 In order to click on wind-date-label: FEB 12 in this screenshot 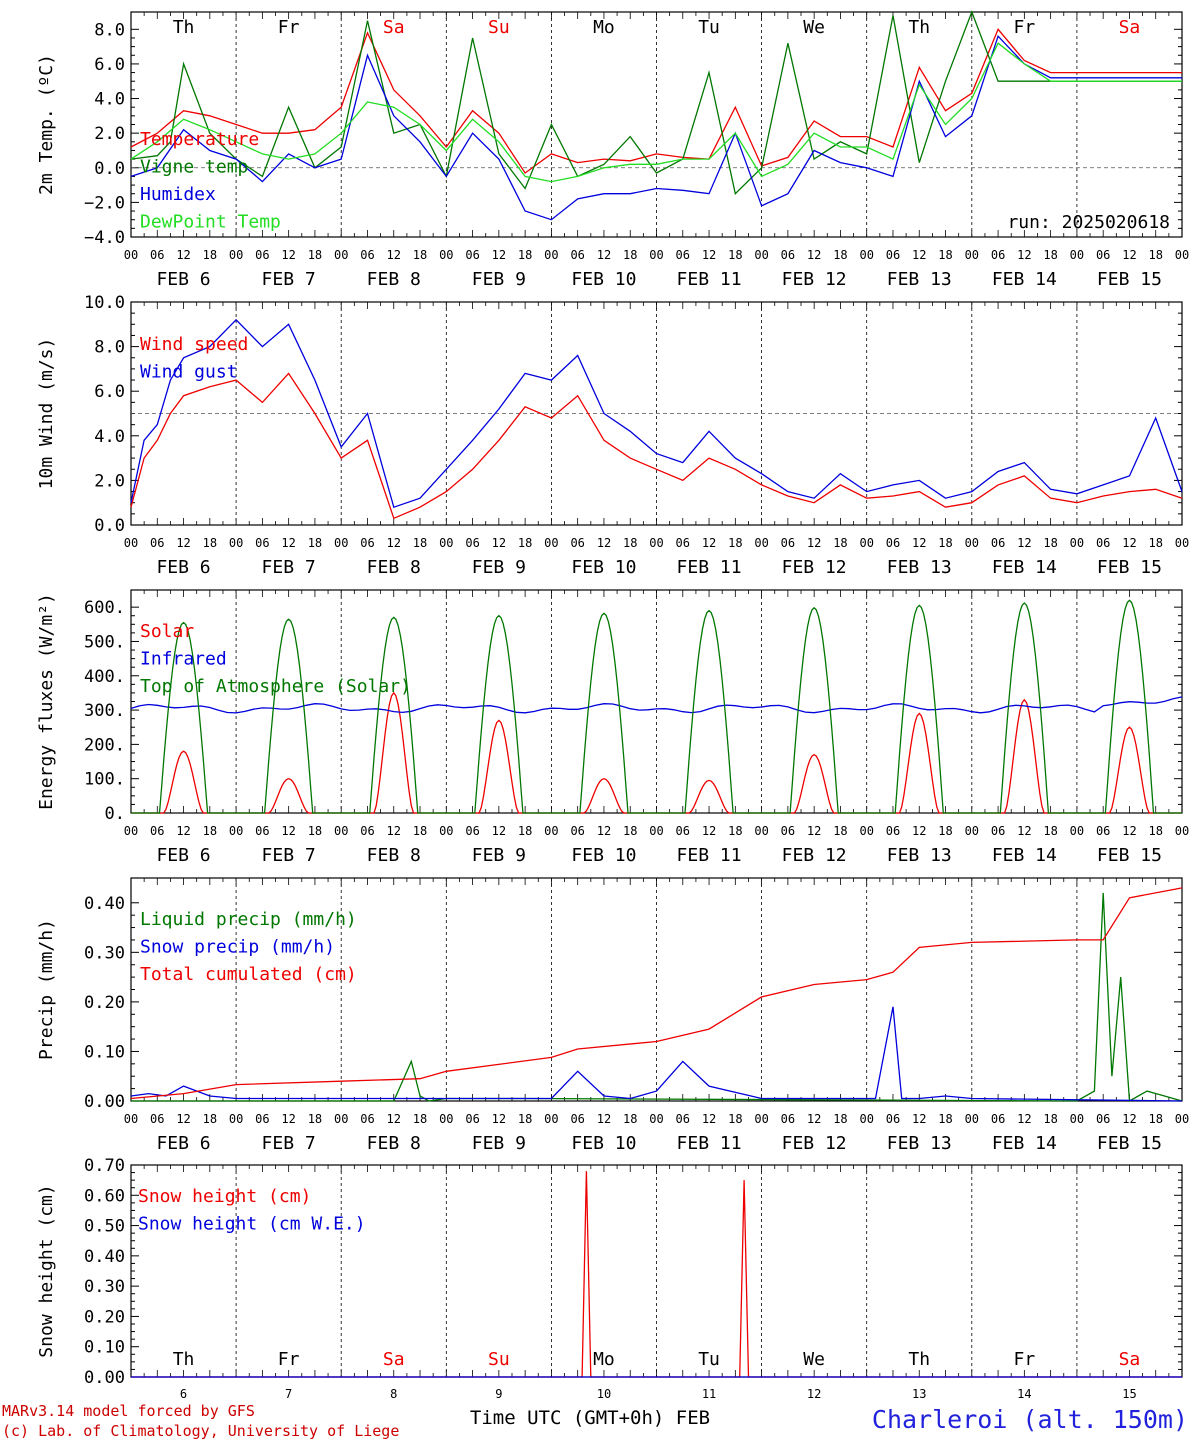, I will do `click(814, 567)`.